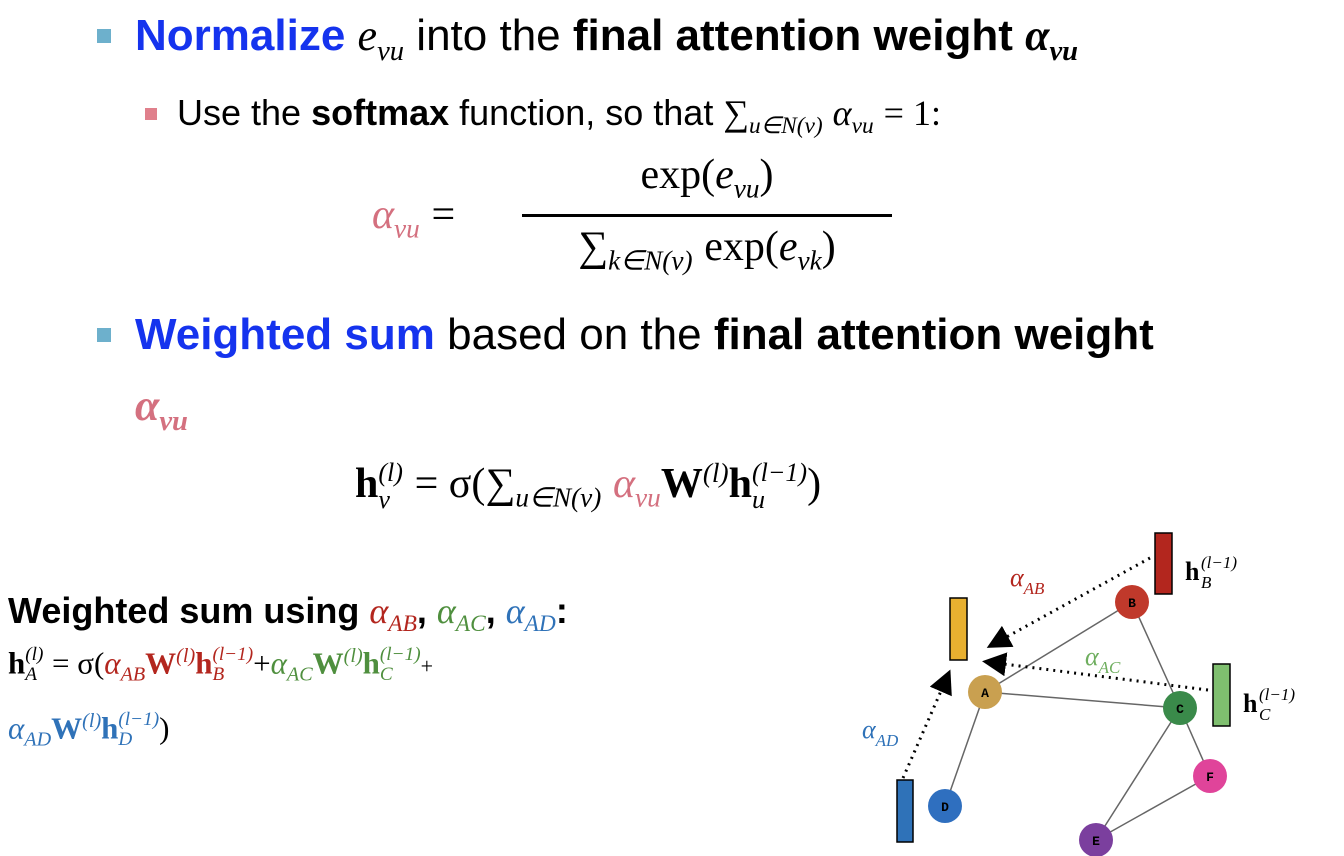 Image resolution: width=1344 pixels, height=856 pixels. What do you see at coordinates (1250, 703) in the screenshot?
I see `embedding-label: h` at bounding box center [1250, 703].